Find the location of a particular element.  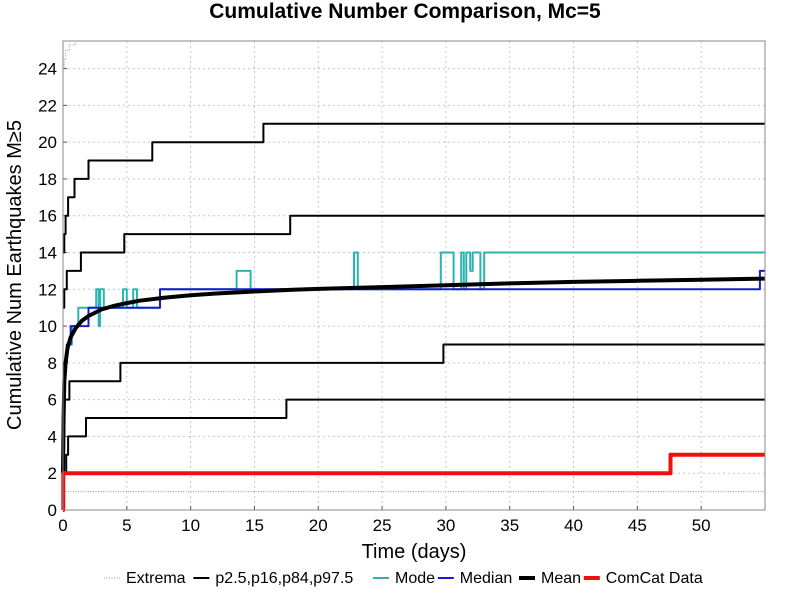

legend-item: ComCat Data is located at coordinates (643, 578).